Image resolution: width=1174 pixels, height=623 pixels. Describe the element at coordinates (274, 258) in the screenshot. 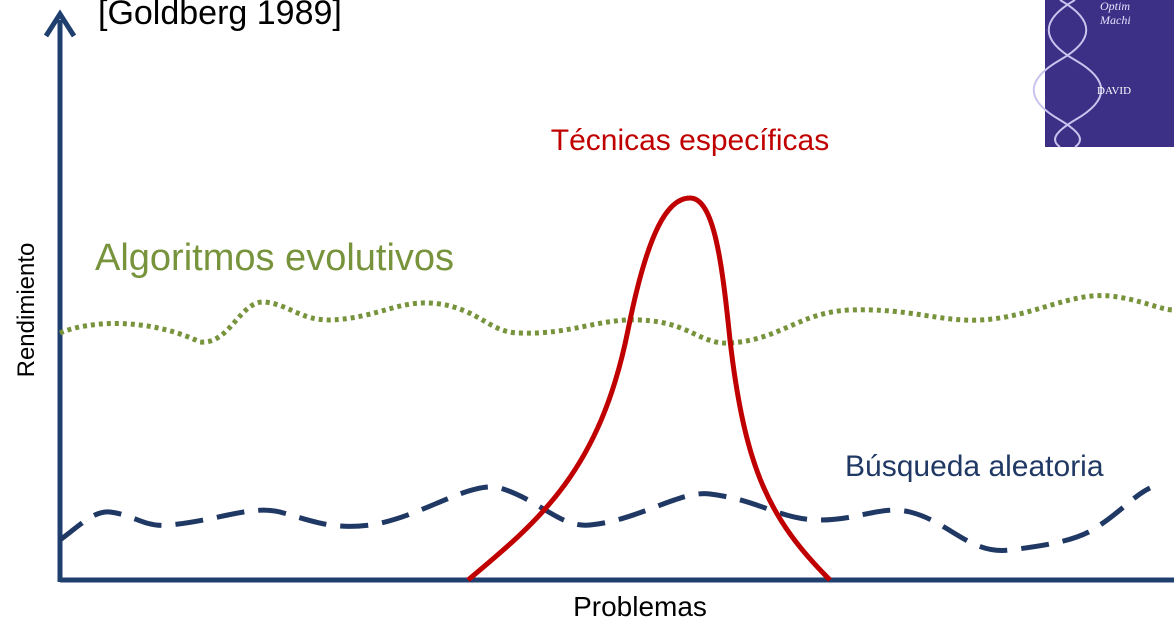

I see `curve-label: Algoritmos evolutivos` at that location.